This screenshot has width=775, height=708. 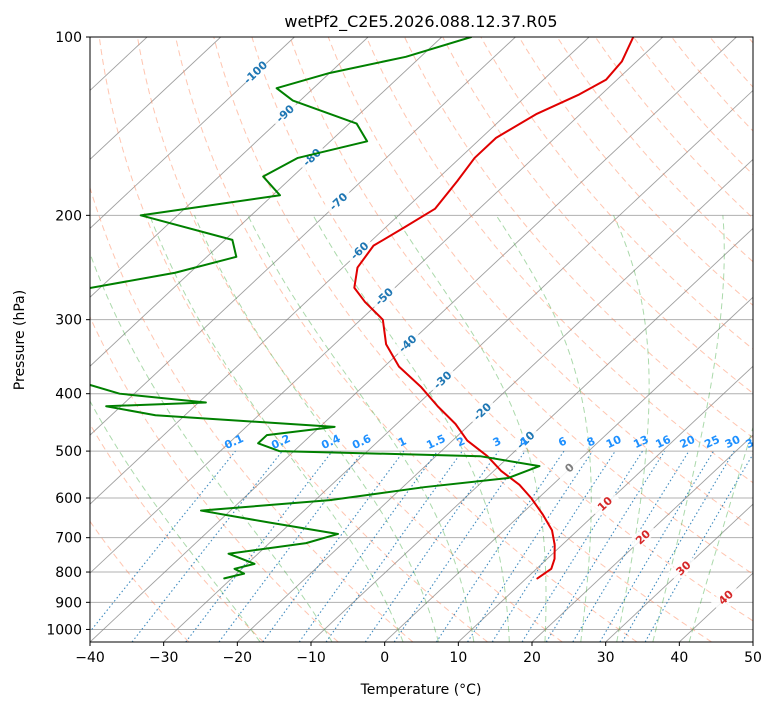 What do you see at coordinates (68, 499) in the screenshot?
I see `y-tick-label-600: 600` at bounding box center [68, 499].